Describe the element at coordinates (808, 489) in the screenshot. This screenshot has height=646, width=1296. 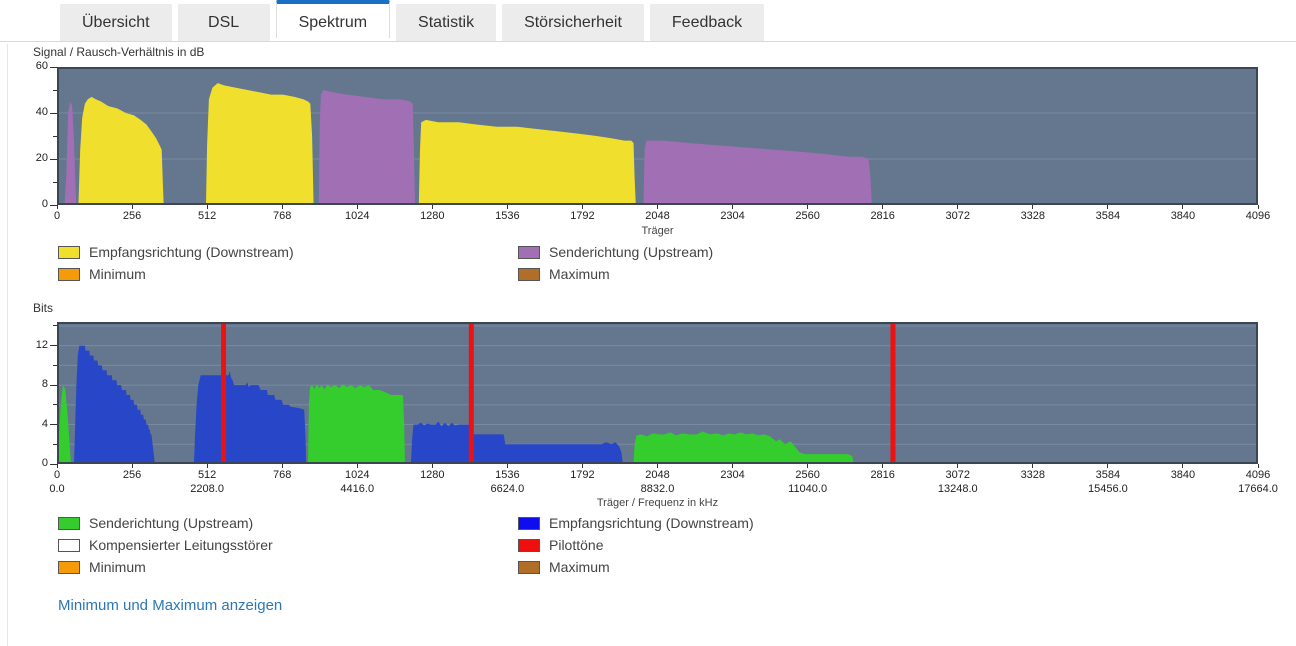
I see `freq-tick-label: 11040.0` at that location.